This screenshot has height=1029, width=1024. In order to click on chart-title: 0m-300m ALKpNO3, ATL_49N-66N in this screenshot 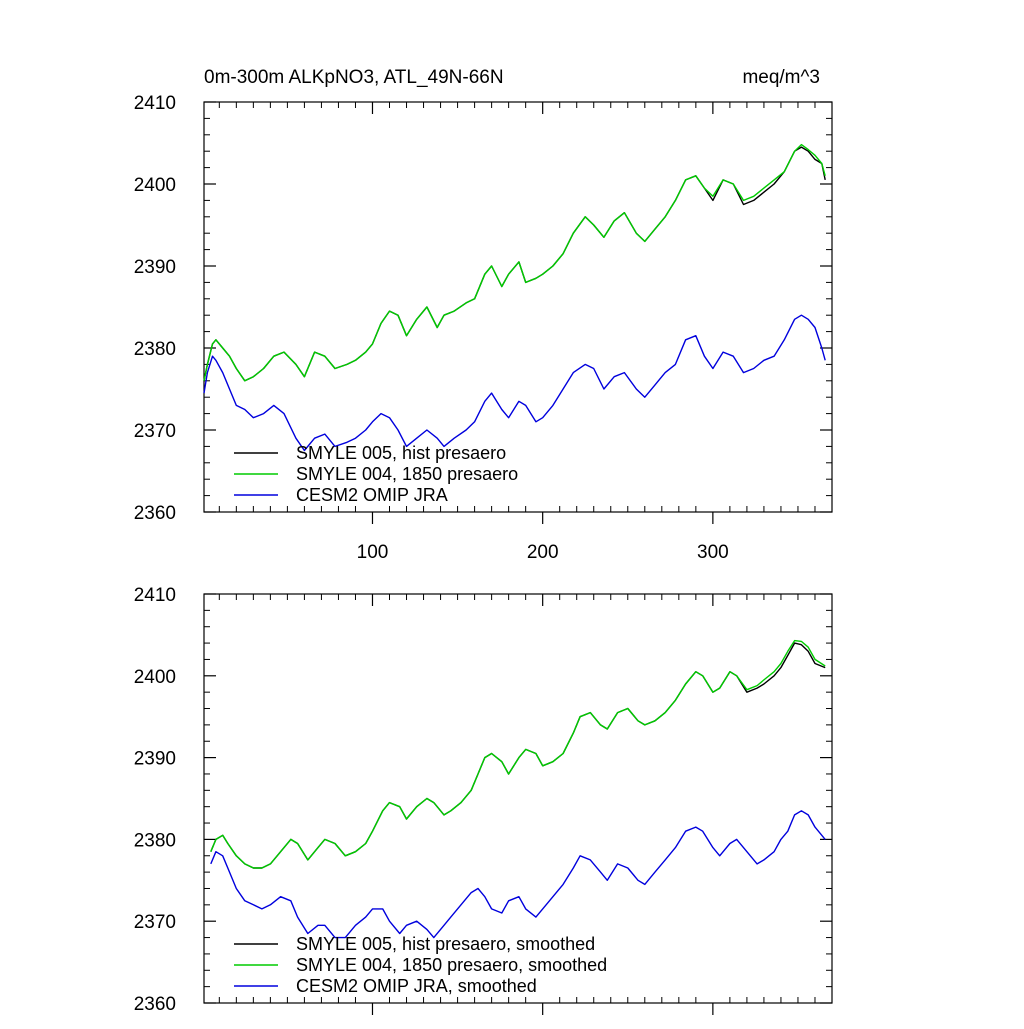, I will do `click(354, 77)`.